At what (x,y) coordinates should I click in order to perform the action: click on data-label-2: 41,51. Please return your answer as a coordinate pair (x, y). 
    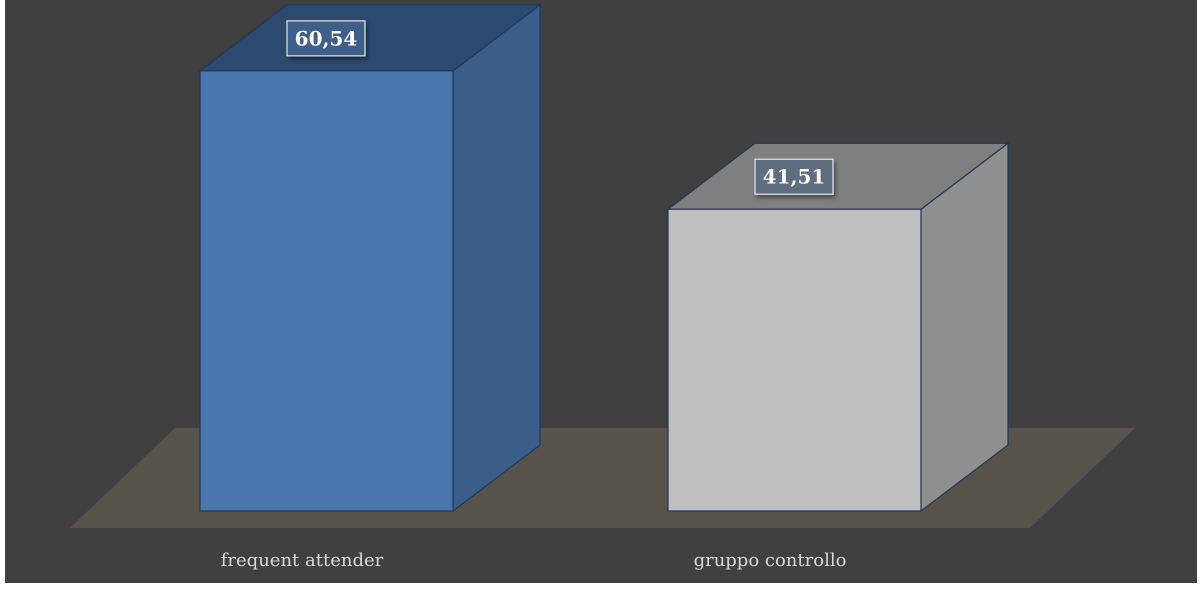
    Looking at the image, I should click on (794, 176).